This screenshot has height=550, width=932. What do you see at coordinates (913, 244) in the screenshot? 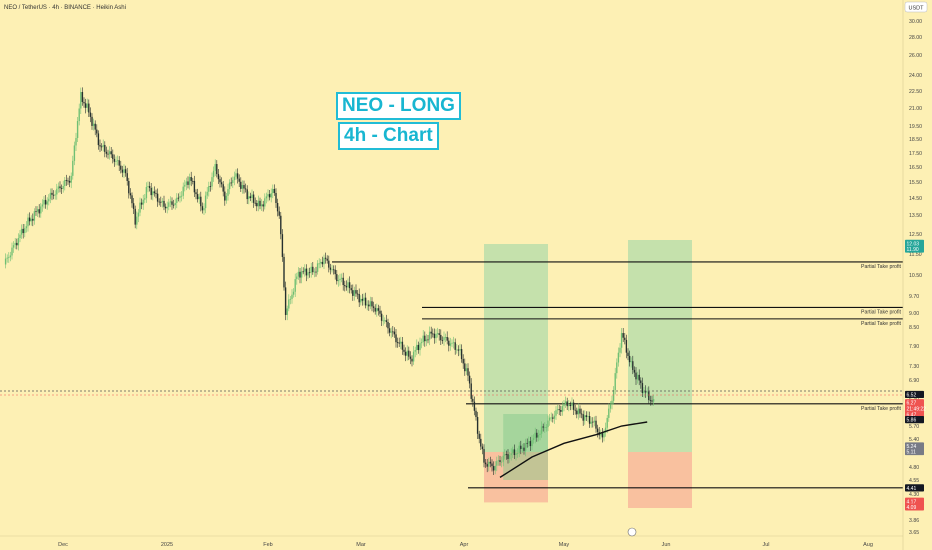
I see `price-tag-label: 12.03` at bounding box center [913, 244].